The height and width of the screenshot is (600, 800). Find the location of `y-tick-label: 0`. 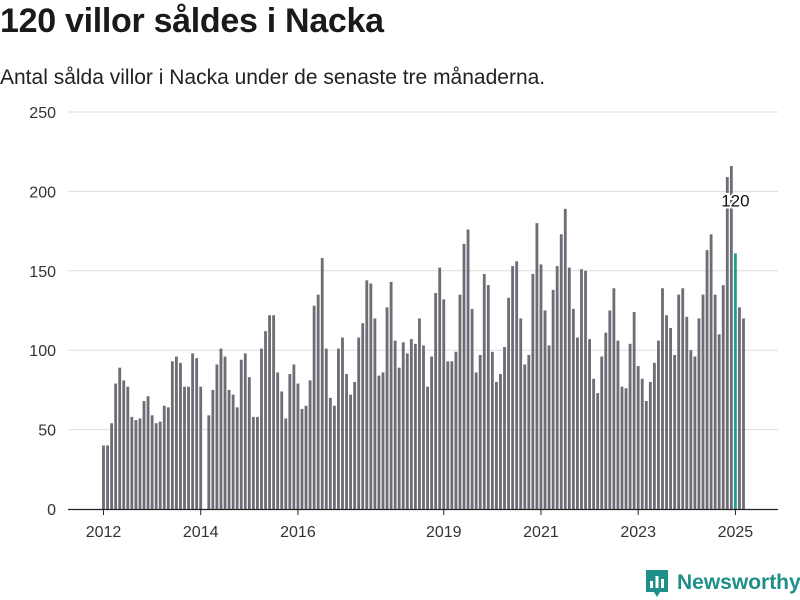

y-tick-label: 0 is located at coordinates (51, 510).